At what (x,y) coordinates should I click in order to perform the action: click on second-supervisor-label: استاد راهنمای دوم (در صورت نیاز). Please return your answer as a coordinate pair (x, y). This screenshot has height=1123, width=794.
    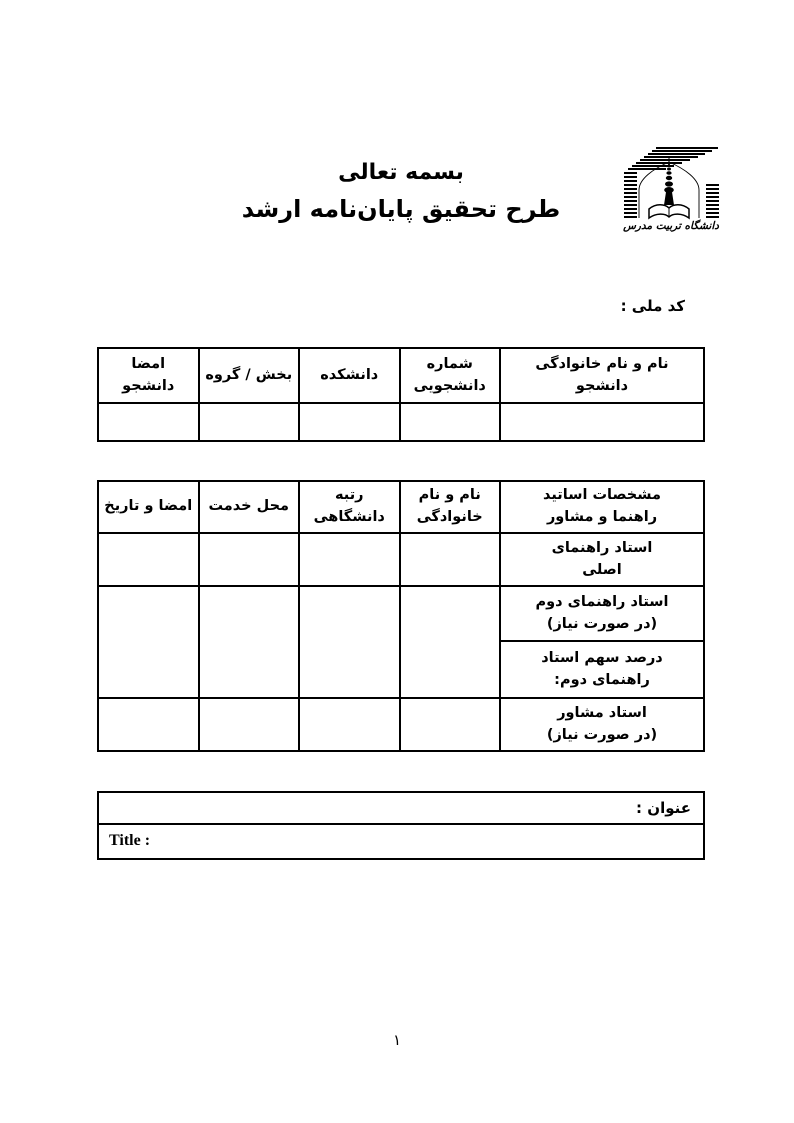
    Looking at the image, I should click on (602, 613).